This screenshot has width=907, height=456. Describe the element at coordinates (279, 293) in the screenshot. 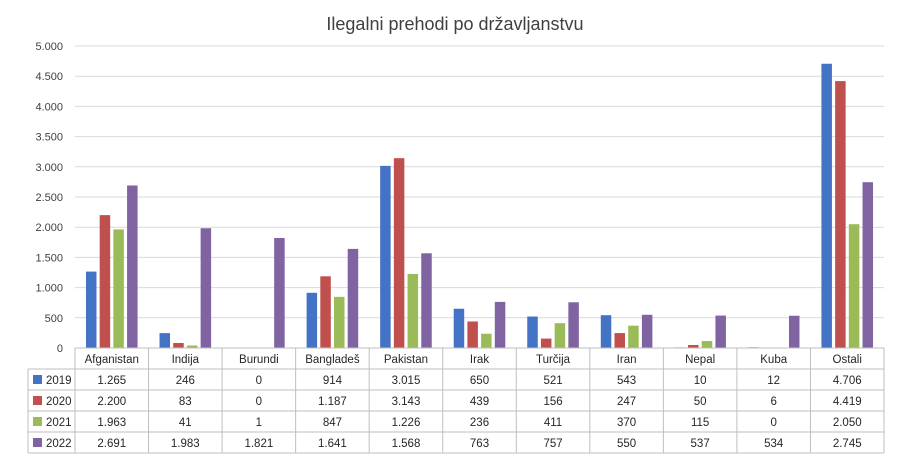

I see `bar-2022-Burundi` at that location.